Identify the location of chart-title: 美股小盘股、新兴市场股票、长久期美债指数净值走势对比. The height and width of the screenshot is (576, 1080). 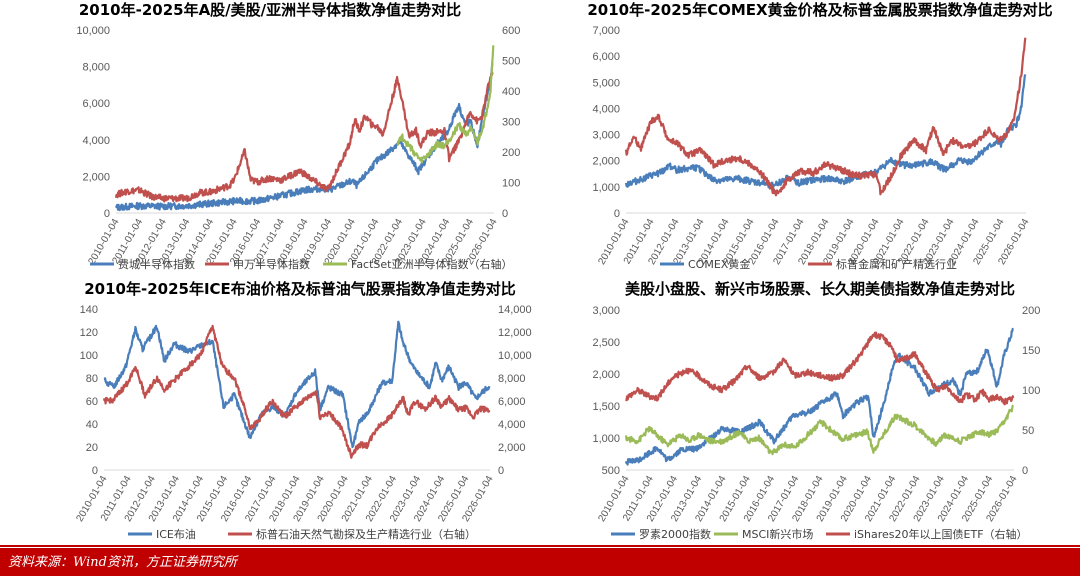
(820, 289).